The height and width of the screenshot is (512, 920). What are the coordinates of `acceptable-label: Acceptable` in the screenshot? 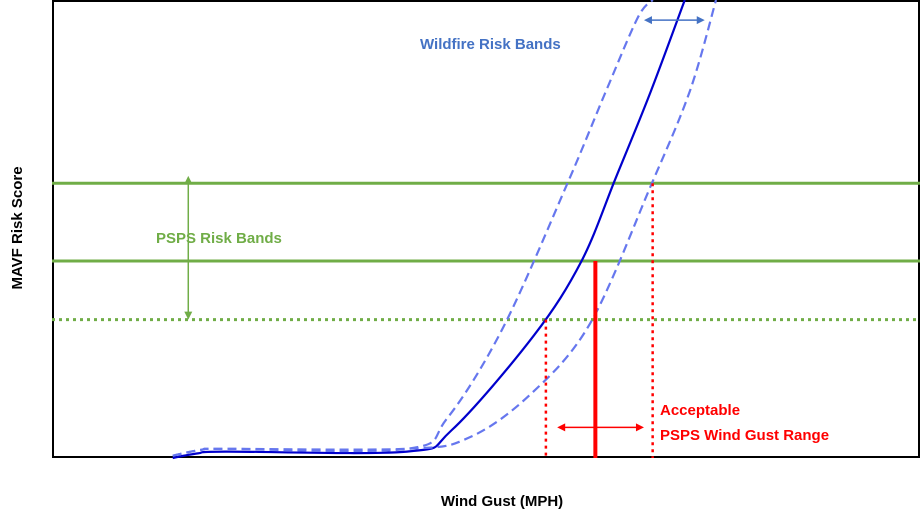 It's located at (700, 410).